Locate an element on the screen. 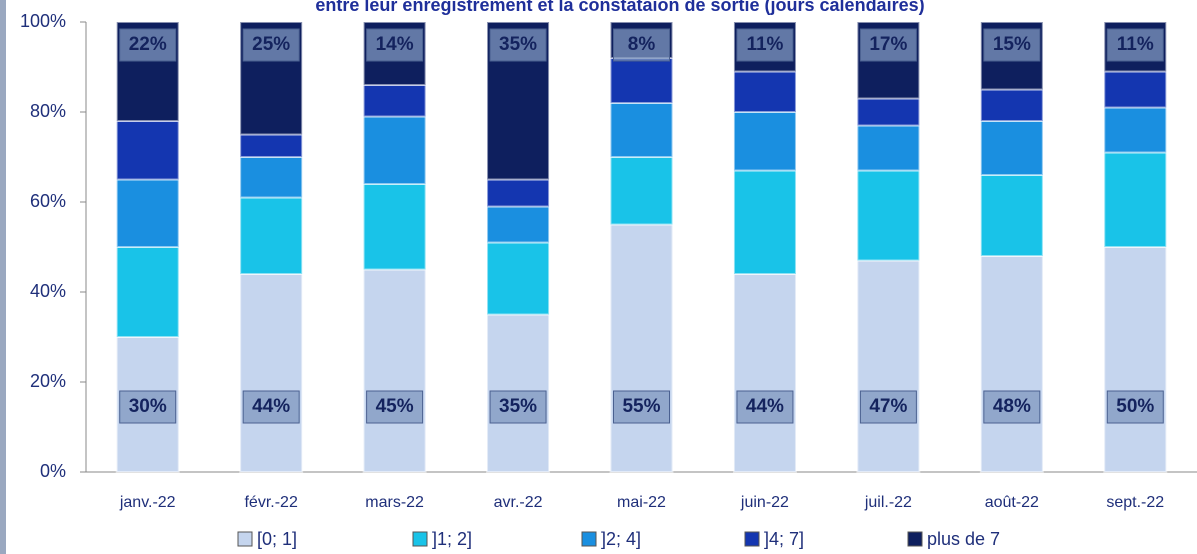 This screenshot has height=554, width=1197. x-tick-label: mai-22 is located at coordinates (641, 502).